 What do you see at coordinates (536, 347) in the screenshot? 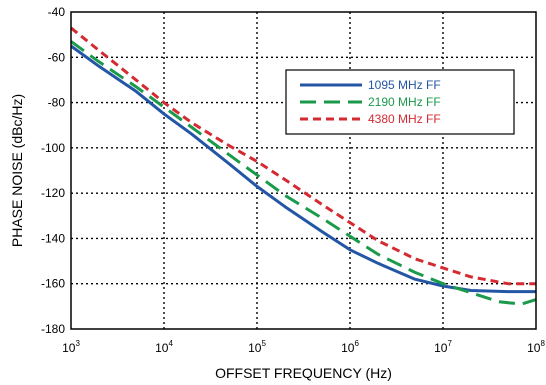
I see `x-tick-label: 10⁸` at bounding box center [536, 347].